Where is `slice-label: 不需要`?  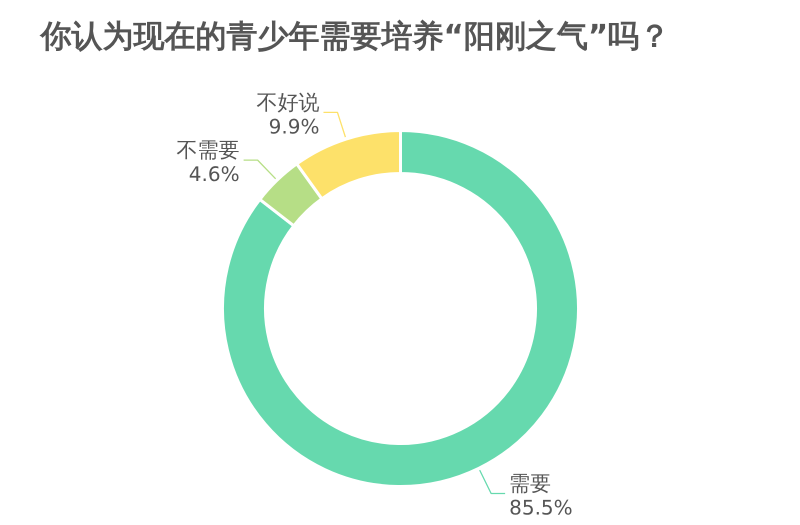
slice-label: 不需要 is located at coordinates (208, 150).